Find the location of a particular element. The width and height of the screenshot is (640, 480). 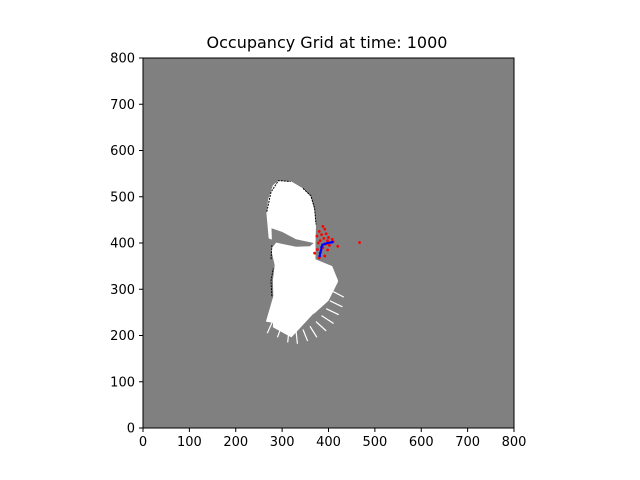

y-tick-label: 500 is located at coordinates (122, 197).